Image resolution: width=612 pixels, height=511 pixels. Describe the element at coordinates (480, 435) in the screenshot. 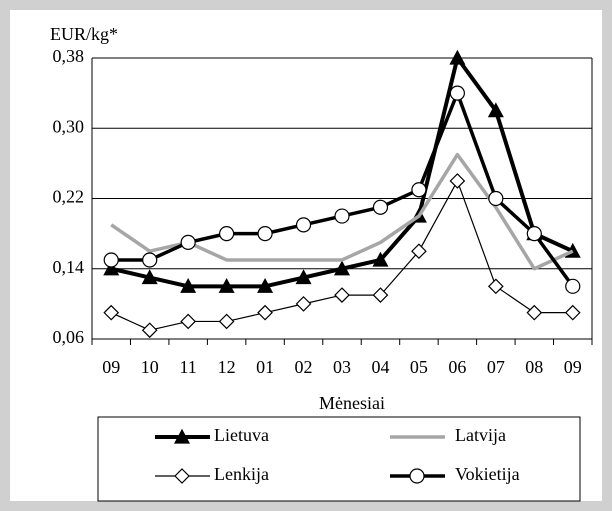

I see `legend-label: Latvija` at that location.